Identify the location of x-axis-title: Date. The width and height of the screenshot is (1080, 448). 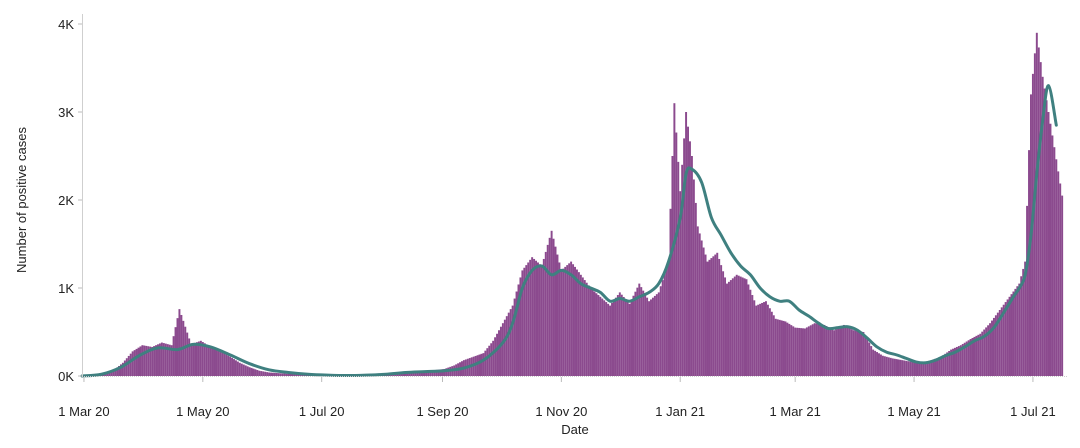
(574, 429).